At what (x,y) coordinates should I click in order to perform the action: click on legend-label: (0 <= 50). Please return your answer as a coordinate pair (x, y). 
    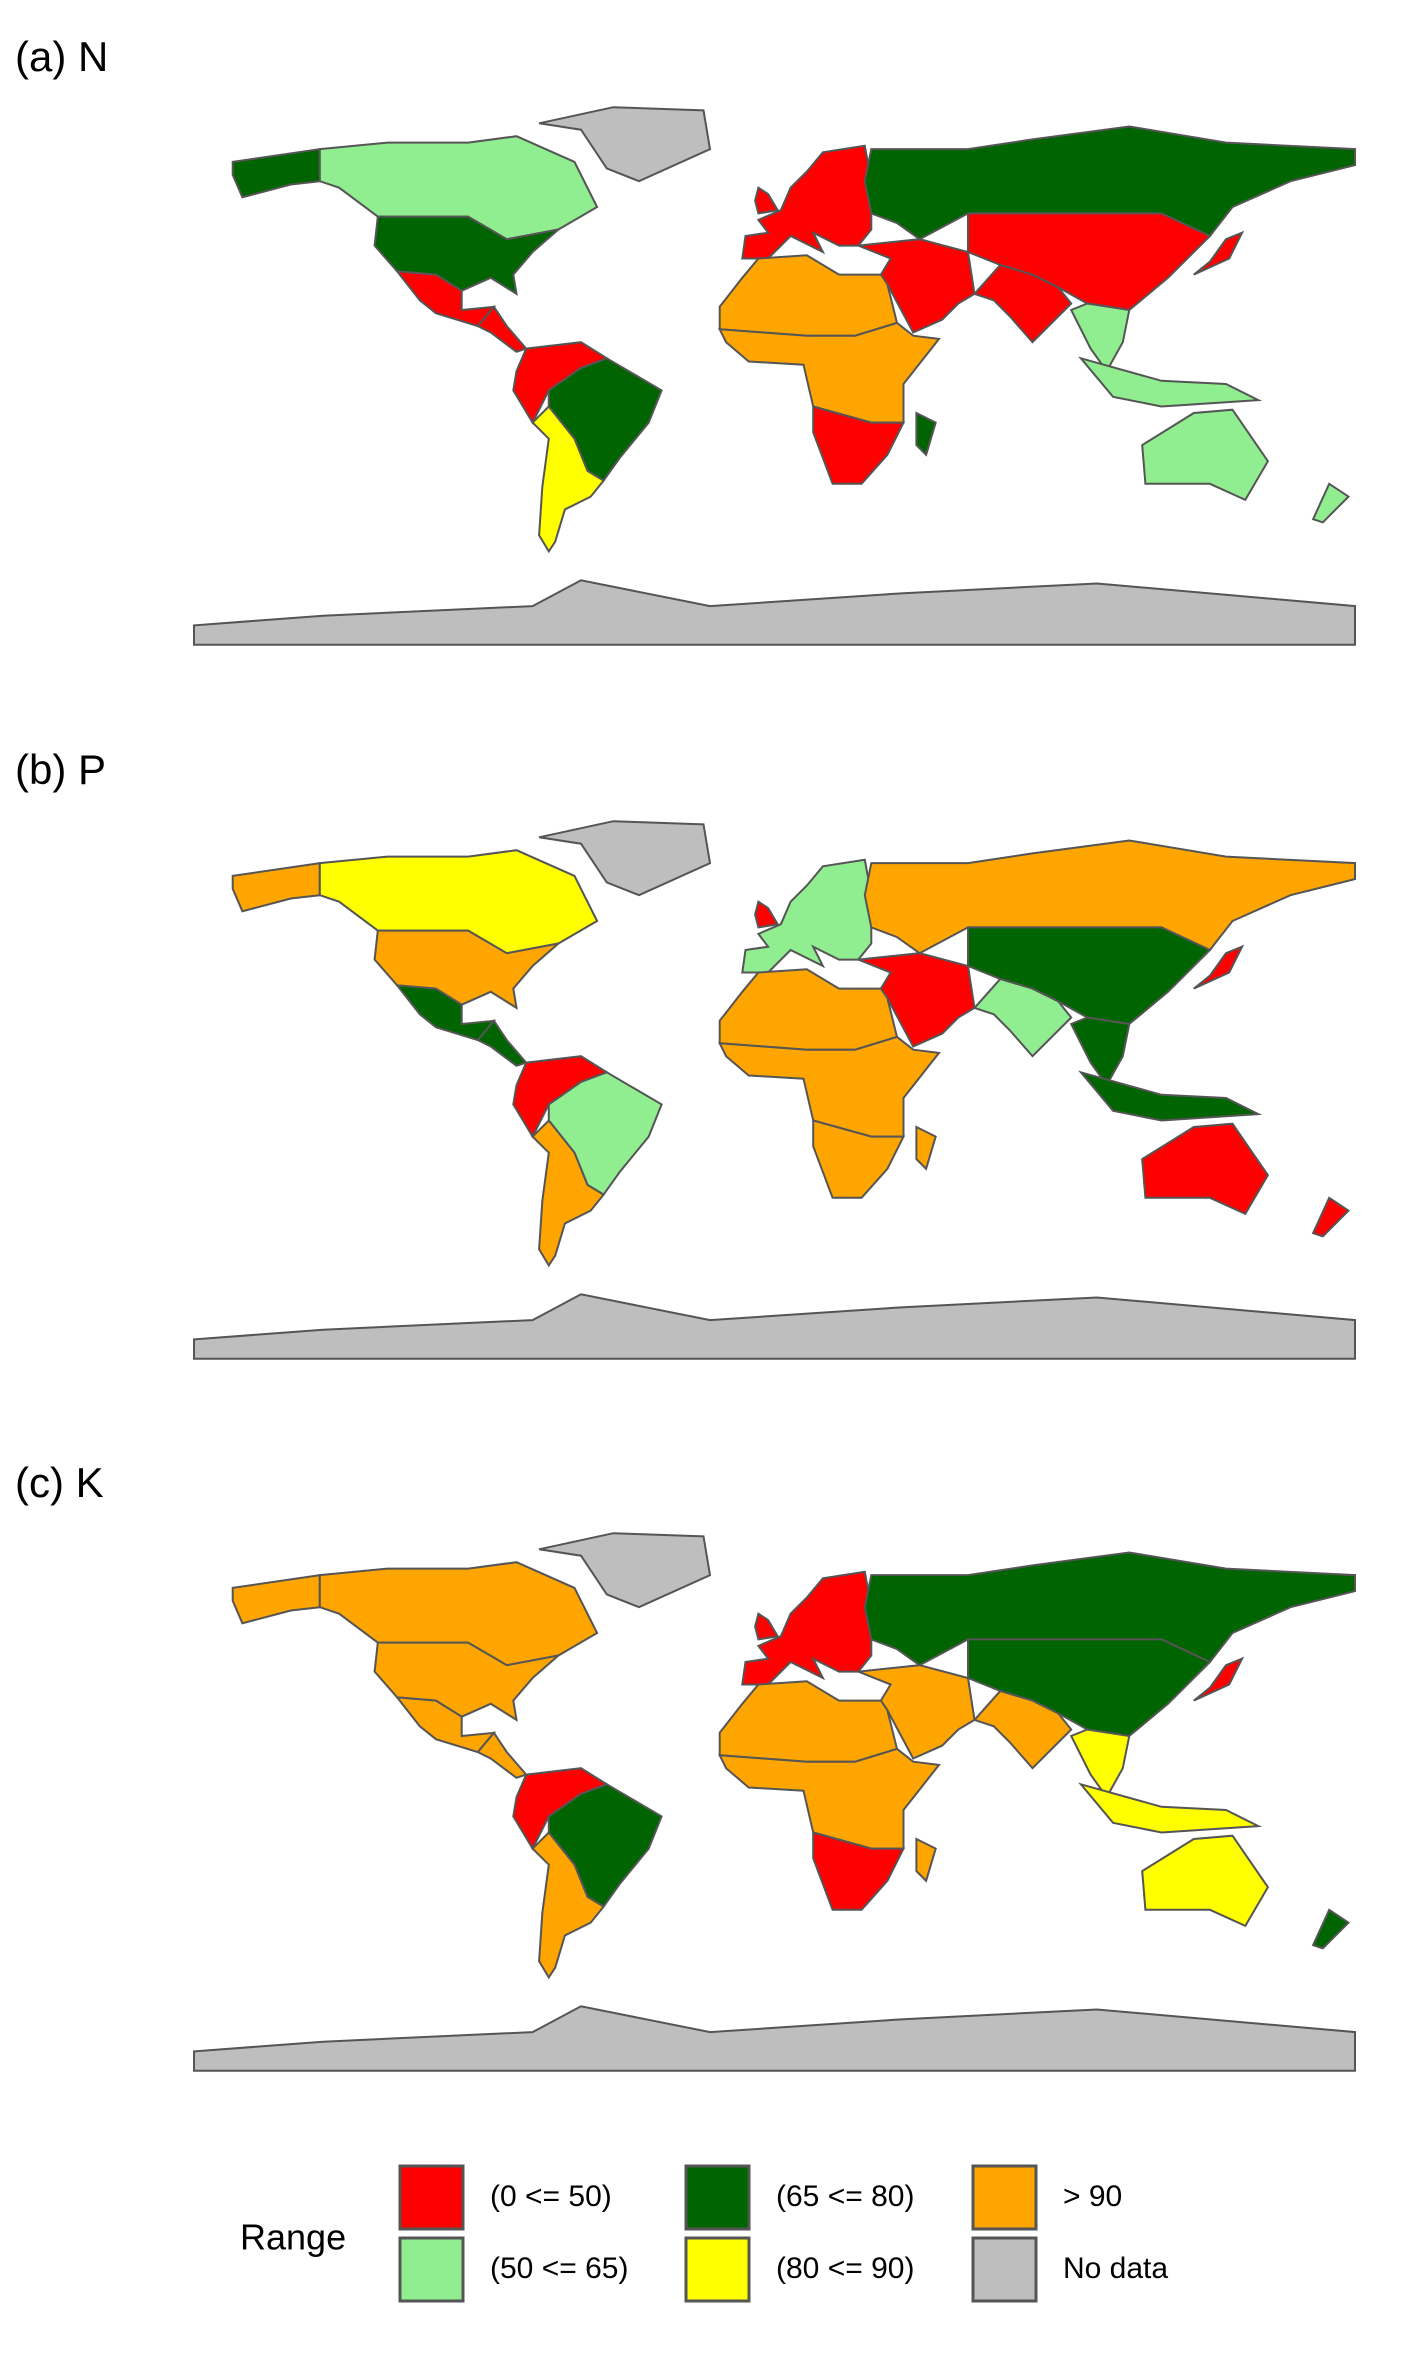
    Looking at the image, I should click on (551, 2196).